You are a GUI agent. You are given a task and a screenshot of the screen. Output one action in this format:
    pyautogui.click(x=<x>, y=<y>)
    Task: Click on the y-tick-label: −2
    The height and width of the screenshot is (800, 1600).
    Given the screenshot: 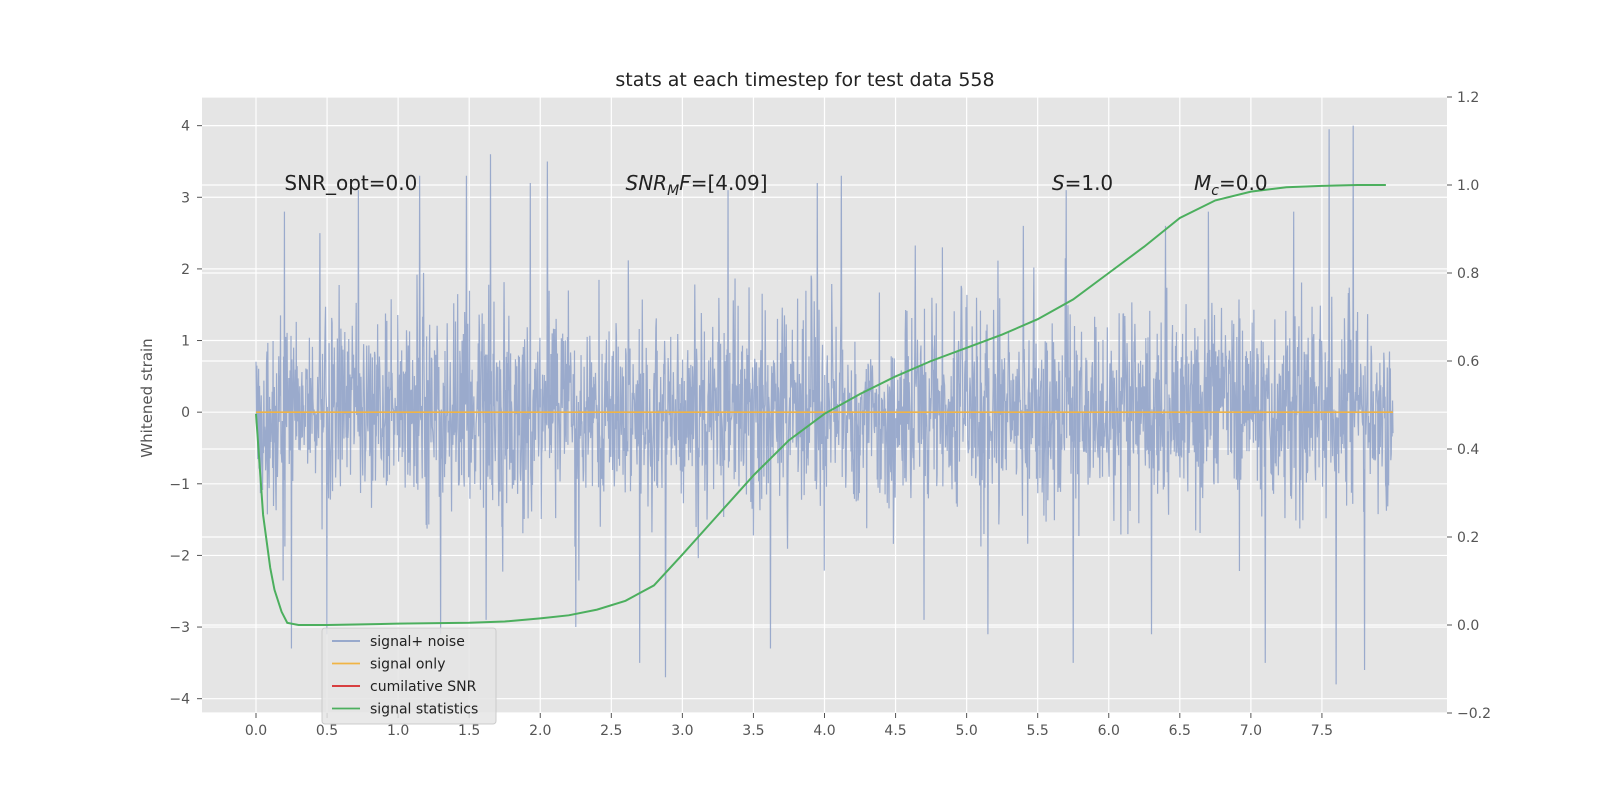 What is the action you would take?
    pyautogui.click(x=179, y=556)
    